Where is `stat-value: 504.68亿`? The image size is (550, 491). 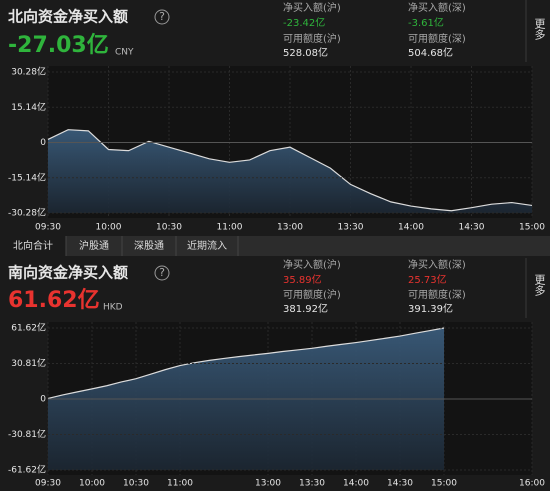 stat-value: 504.68亿 is located at coordinates (430, 52).